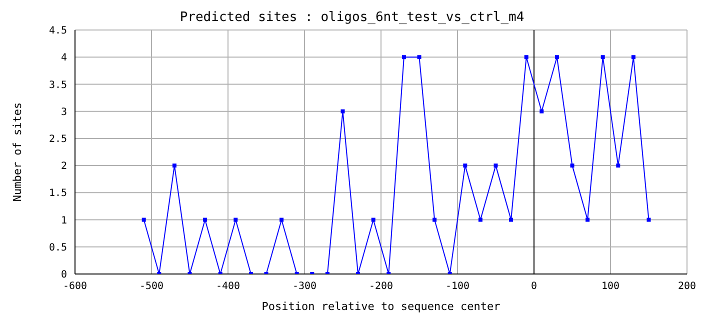 The image size is (704, 328). What do you see at coordinates (63, 220) in the screenshot?
I see `y-tick-label: 1` at bounding box center [63, 220].